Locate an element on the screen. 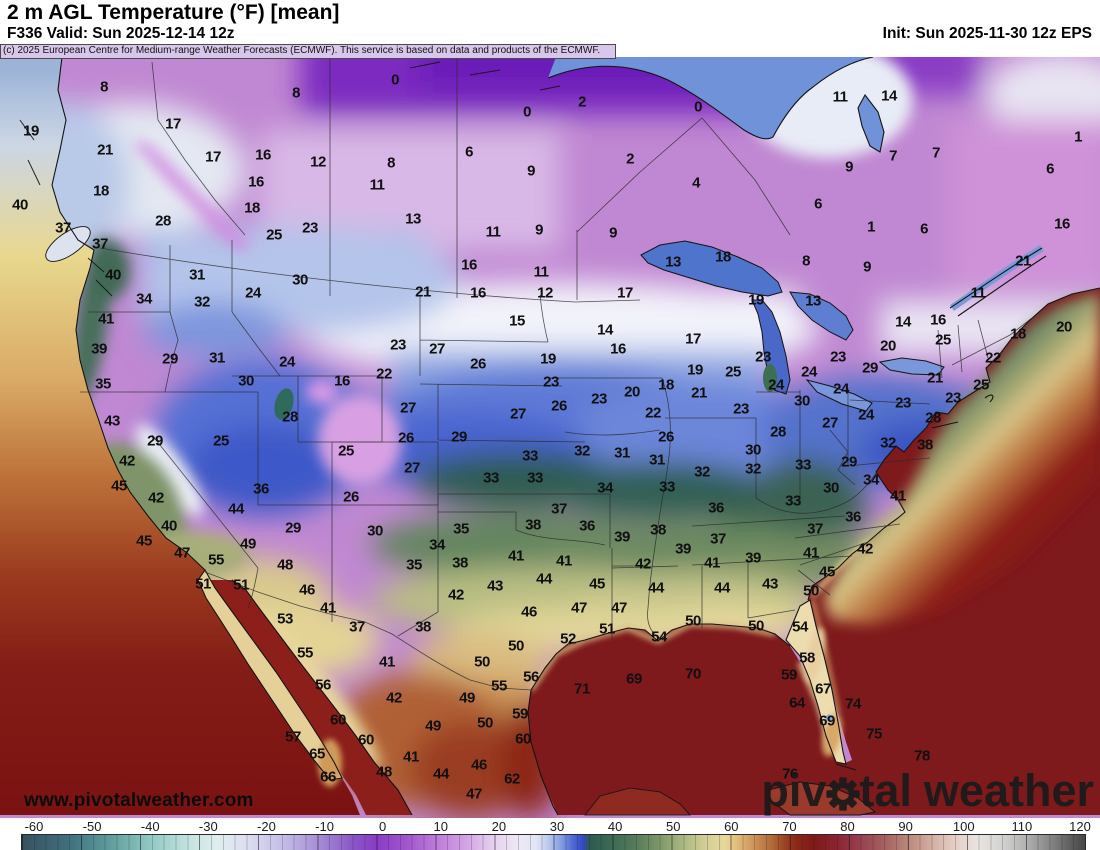  baja-peninsula is located at coordinates (270, 675).